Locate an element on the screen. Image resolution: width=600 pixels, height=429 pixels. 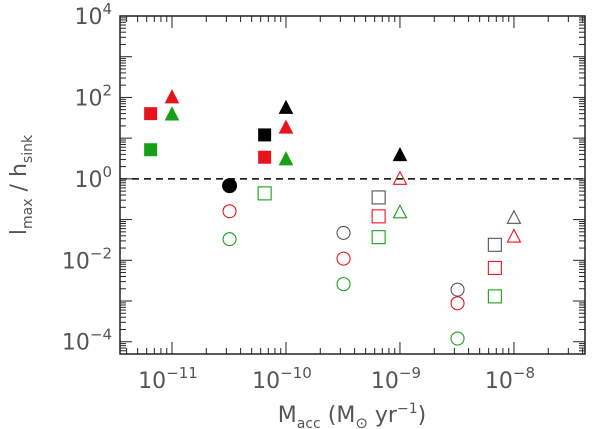
x-axis-title-rest: (M is located at coordinates (338, 415).